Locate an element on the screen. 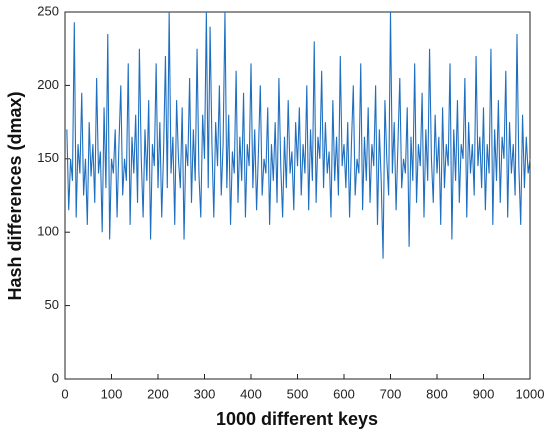  x-tick-label: 0 is located at coordinates (64, 393).